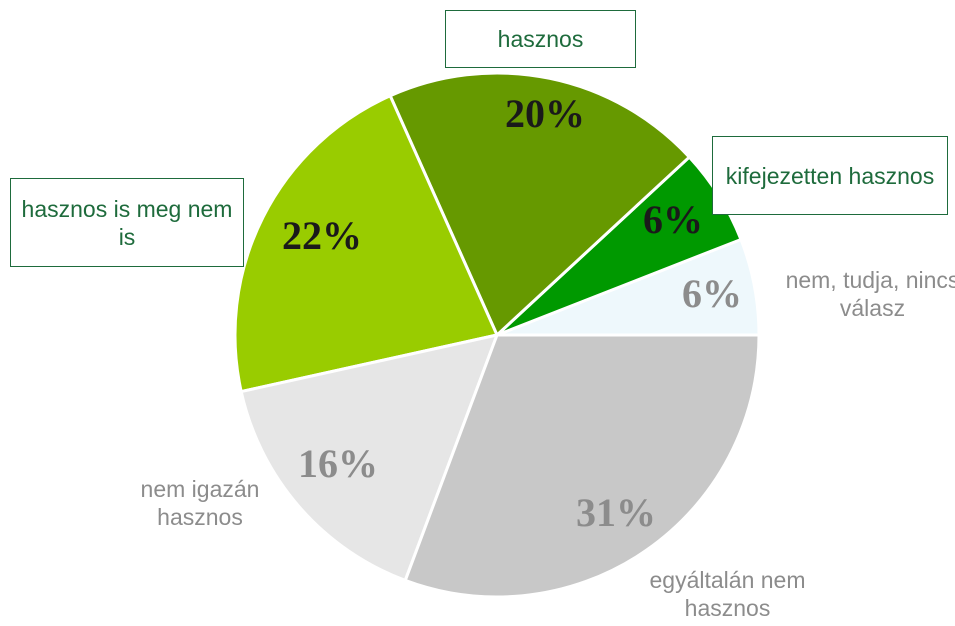 The width and height of the screenshot is (955, 626). I want to click on value-label: 20%, so click(545, 113).